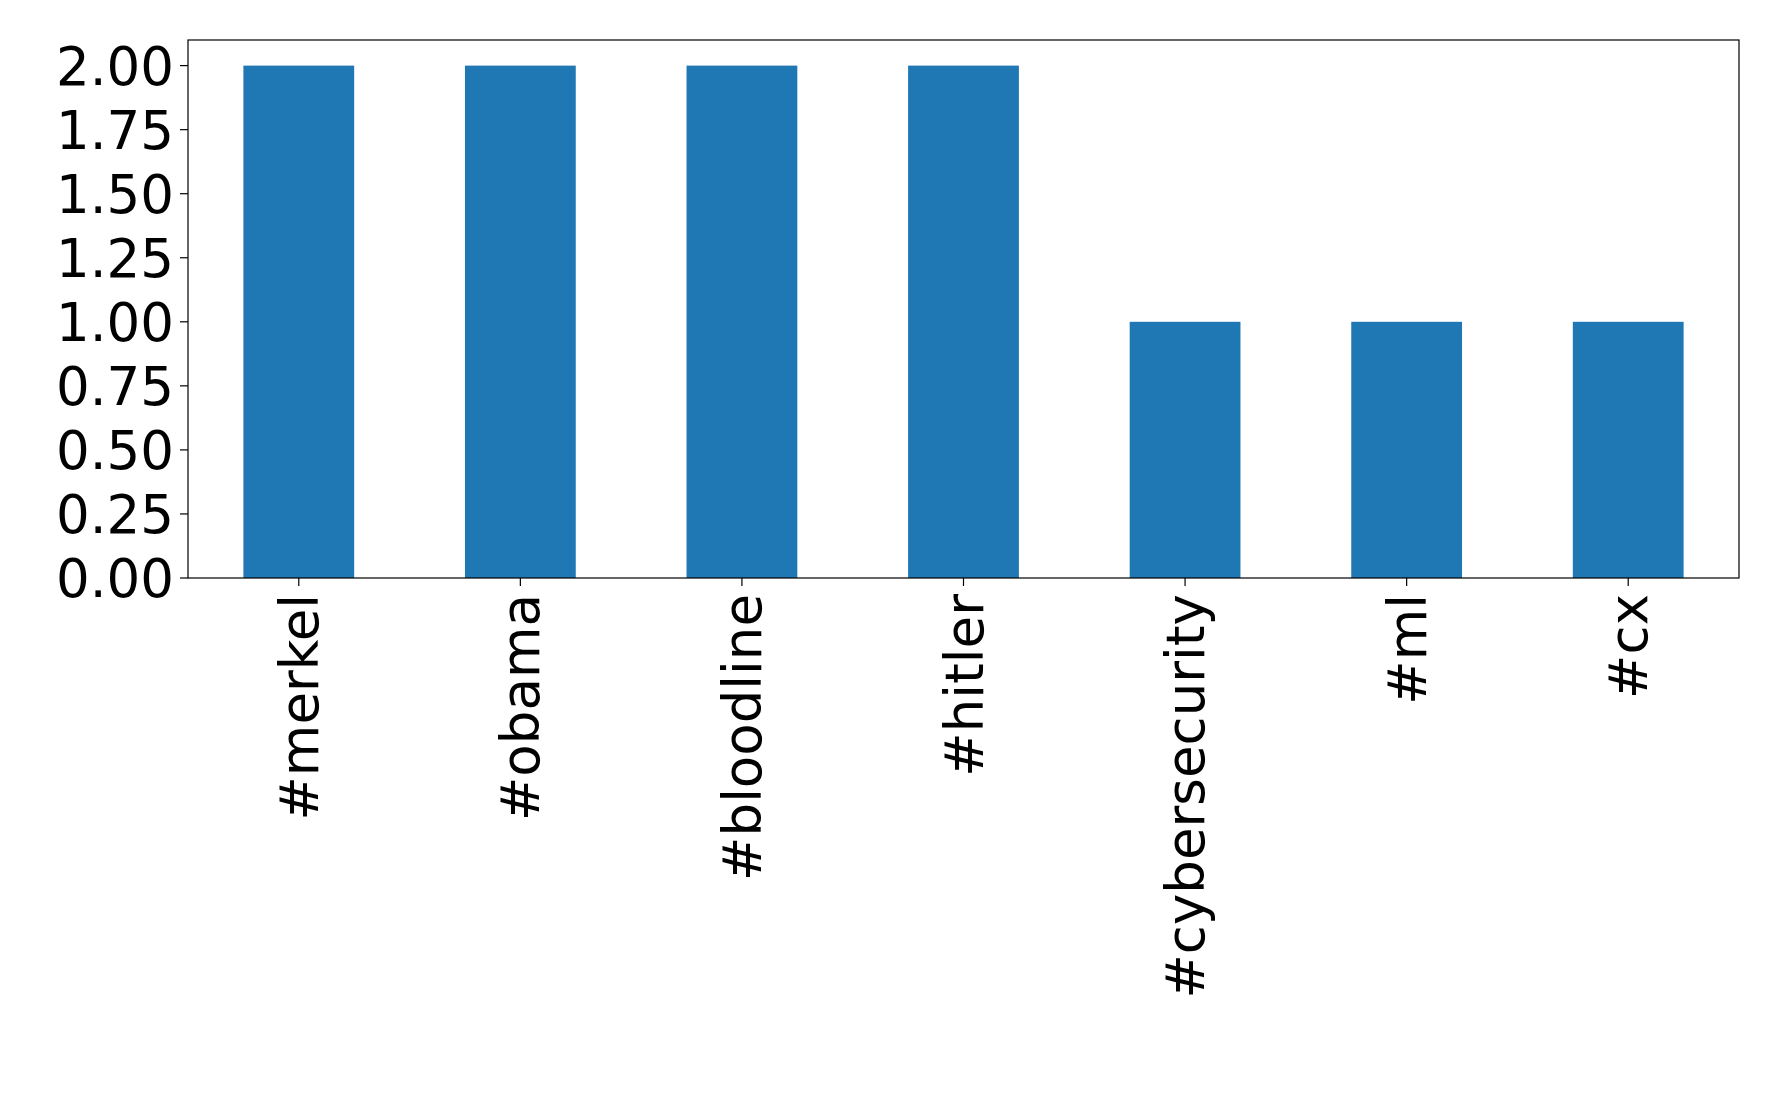 The height and width of the screenshot is (1106, 1778). What do you see at coordinates (114, 130) in the screenshot?
I see `y-tick-label: 1.75` at bounding box center [114, 130].